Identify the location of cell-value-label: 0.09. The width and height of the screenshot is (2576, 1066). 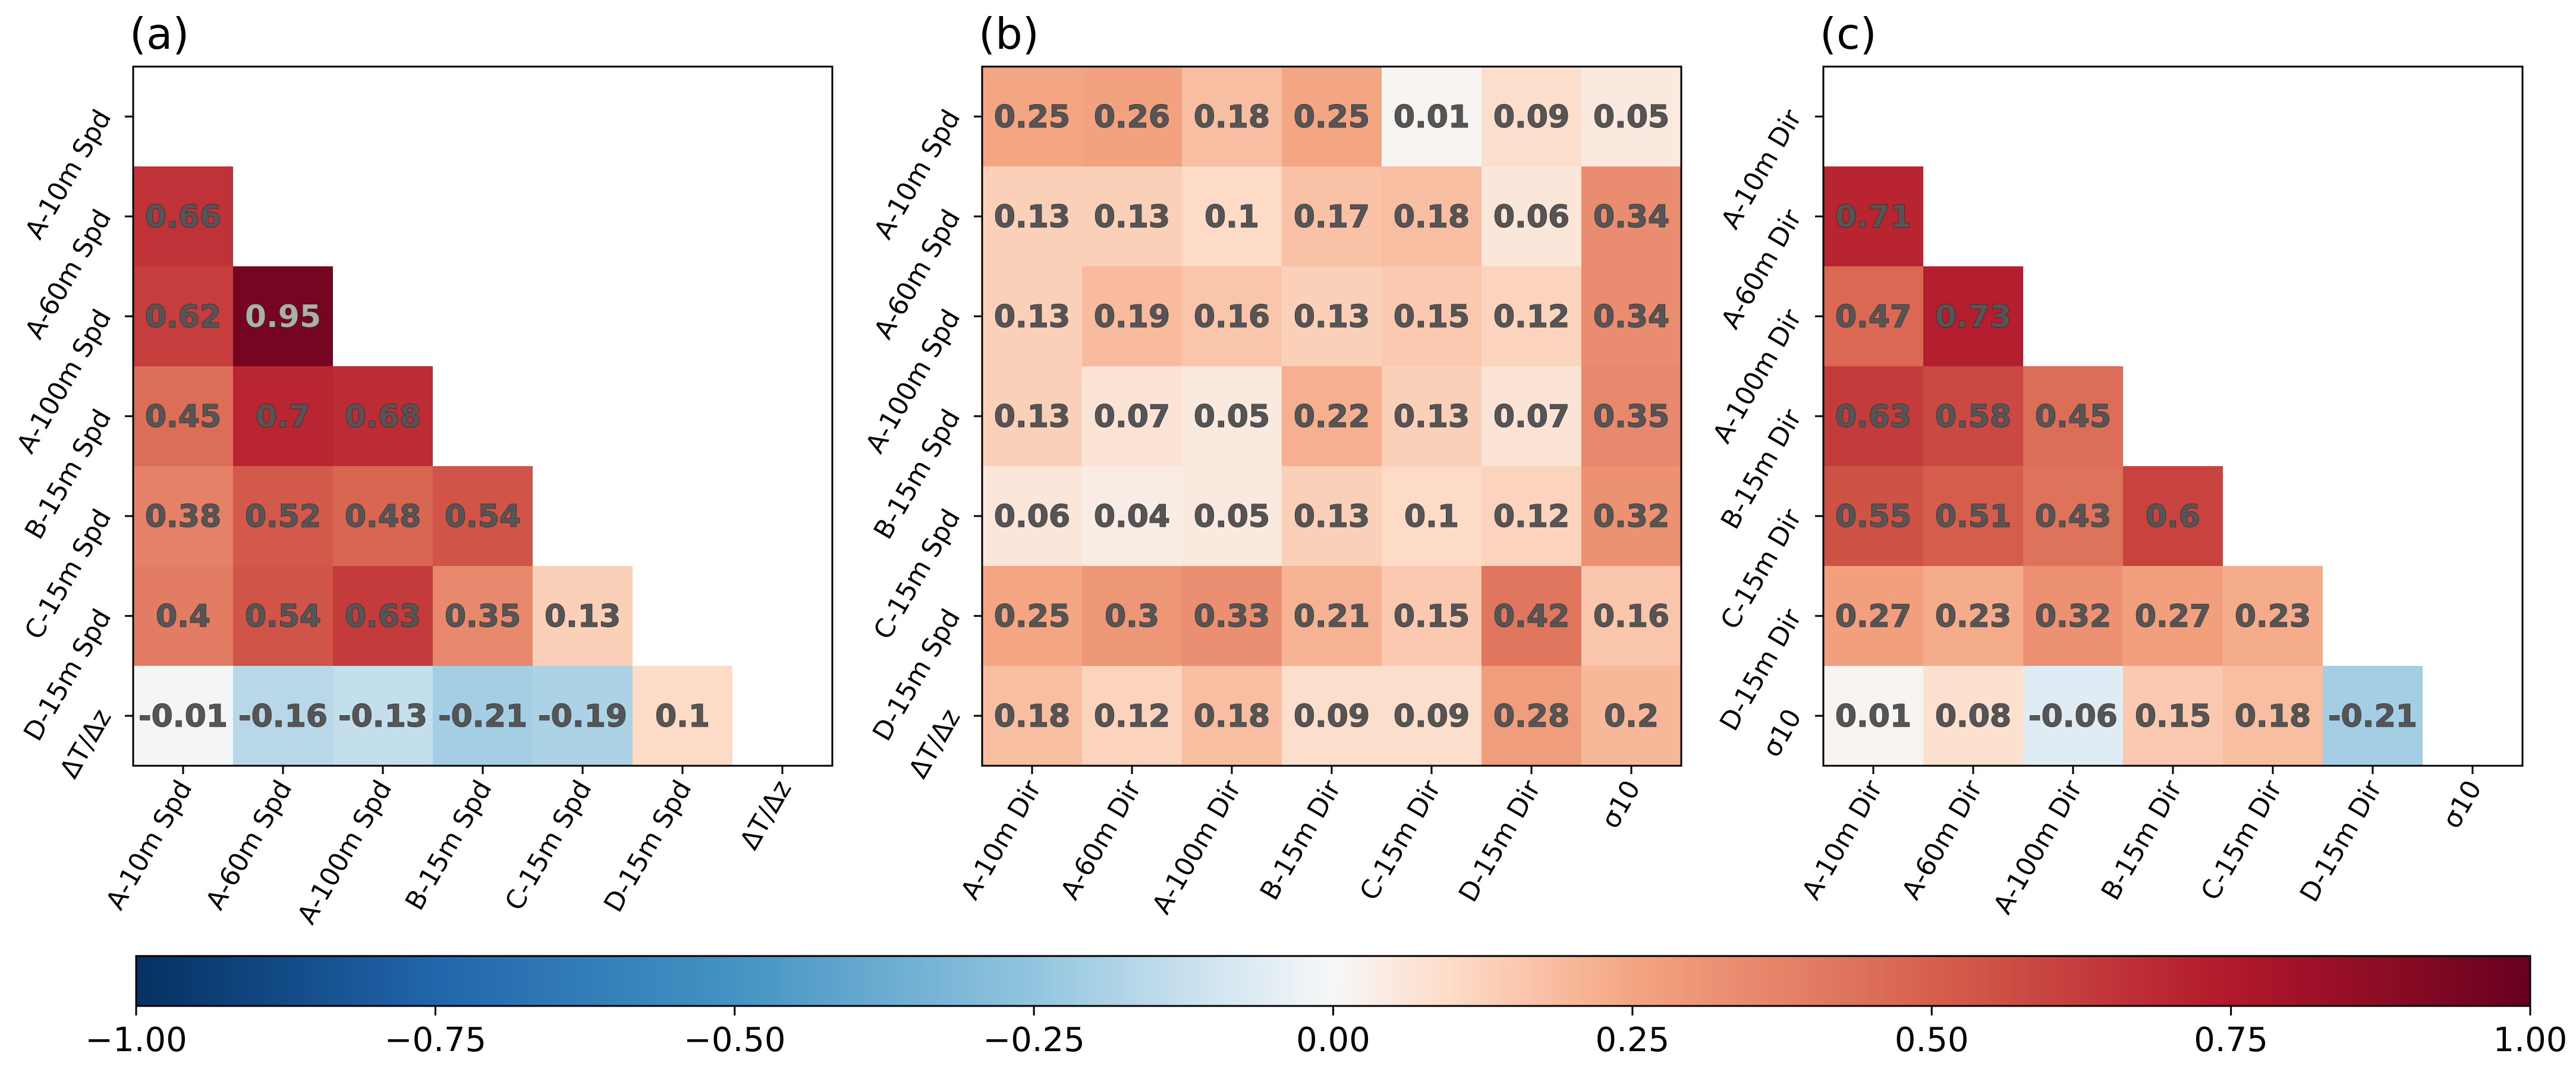
(1332, 716).